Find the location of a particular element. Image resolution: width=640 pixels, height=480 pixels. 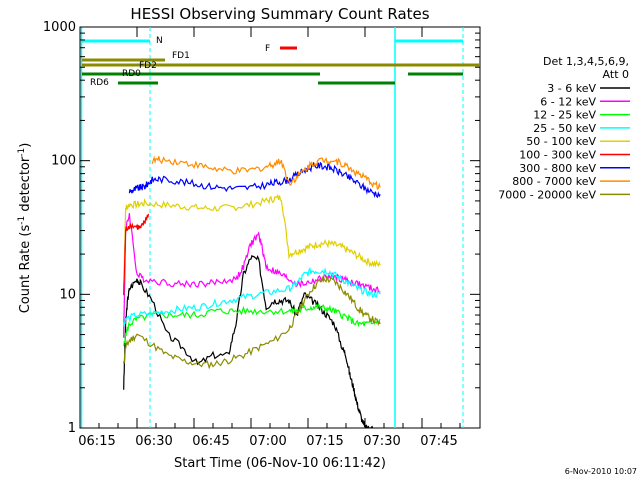

y-axis-label-main: Count Rate (s is located at coordinates (25, 269).